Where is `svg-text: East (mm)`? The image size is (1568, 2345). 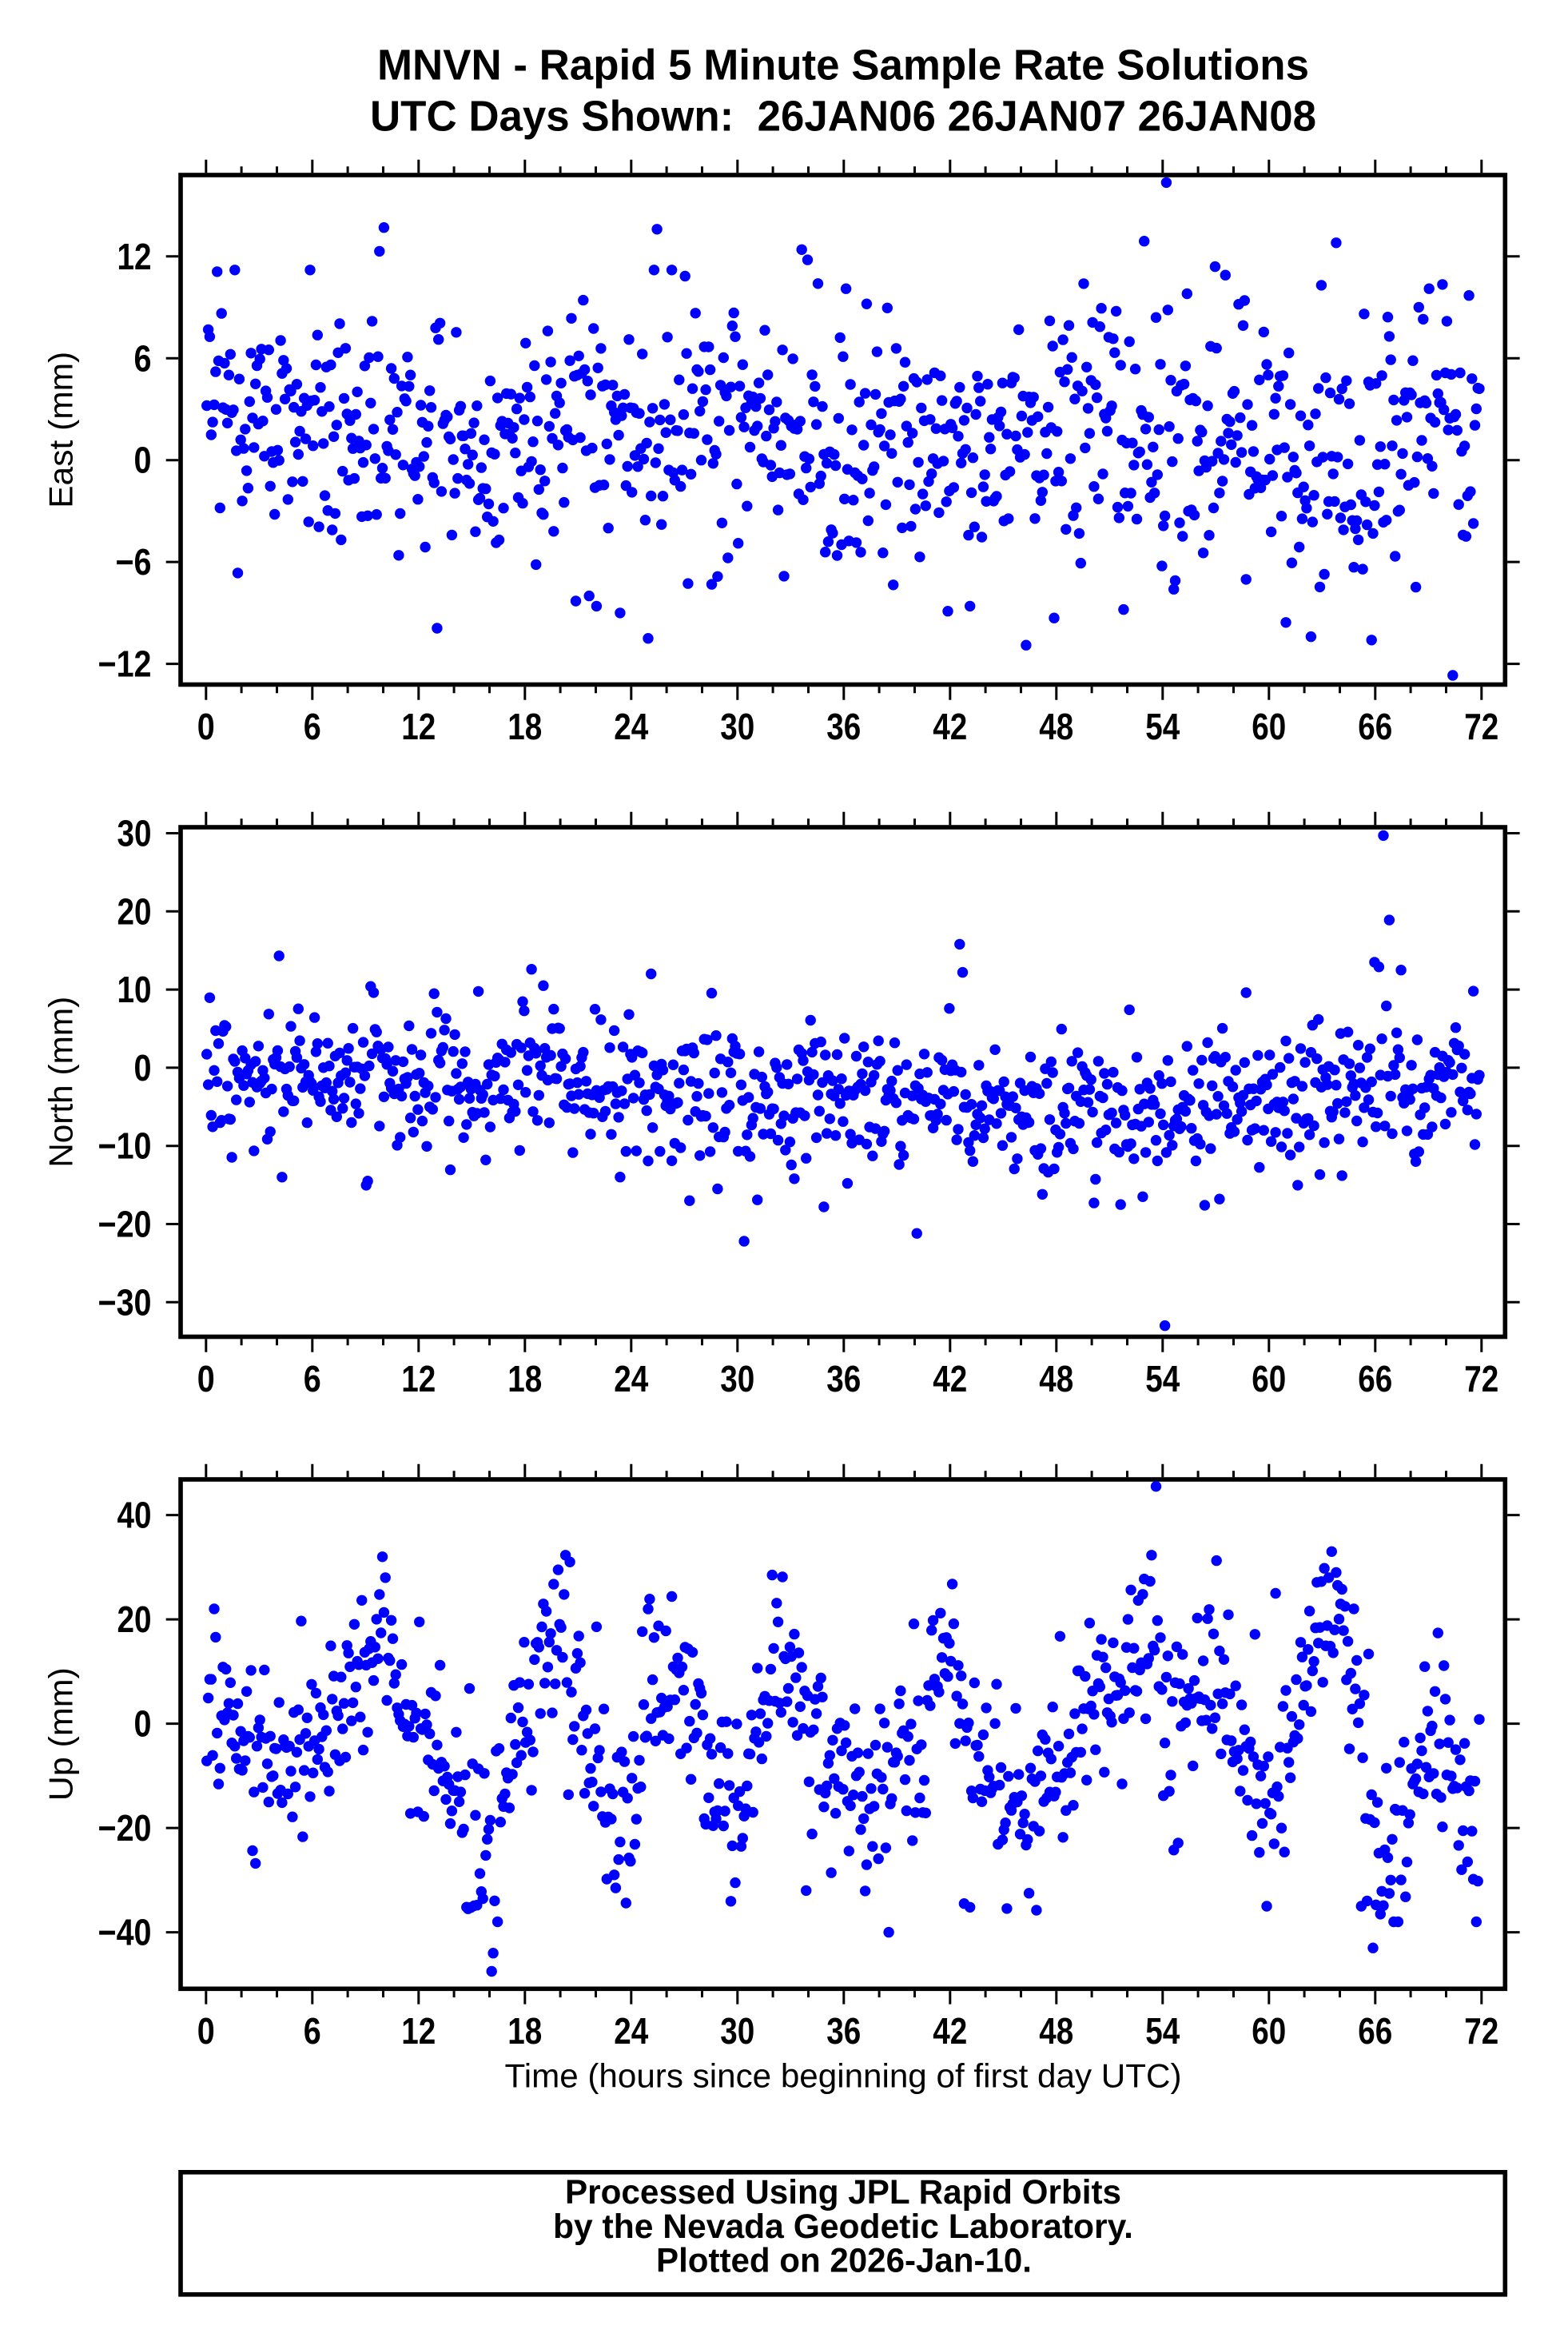 svg-text: East (mm) is located at coordinates (61, 430).